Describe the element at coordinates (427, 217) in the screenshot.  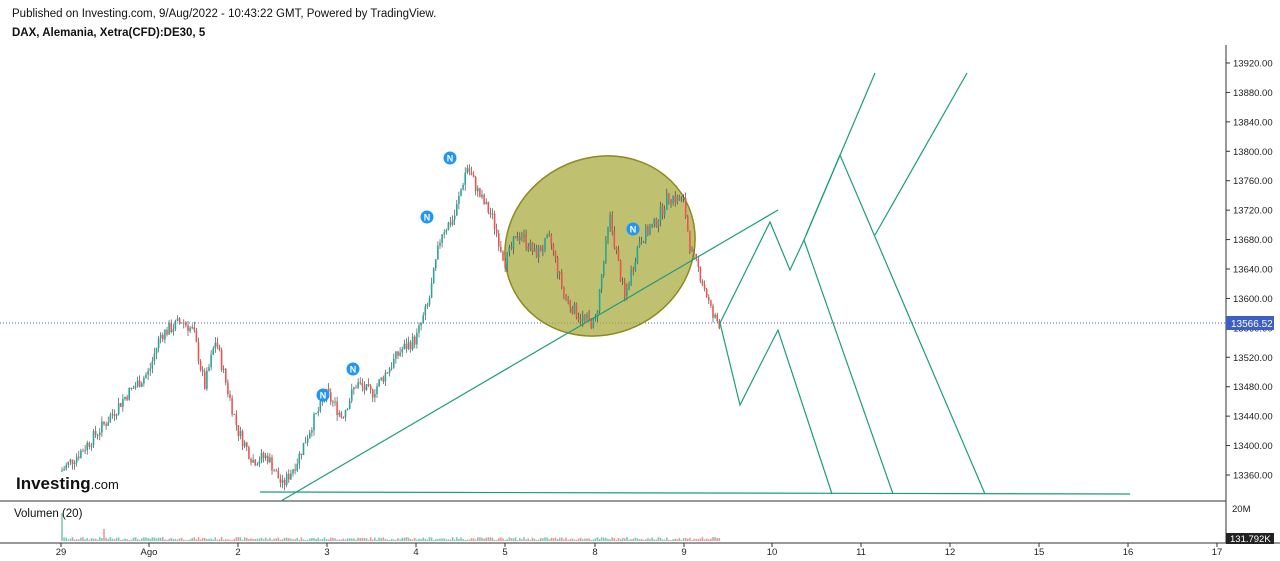
I see `signal-marker` at that location.